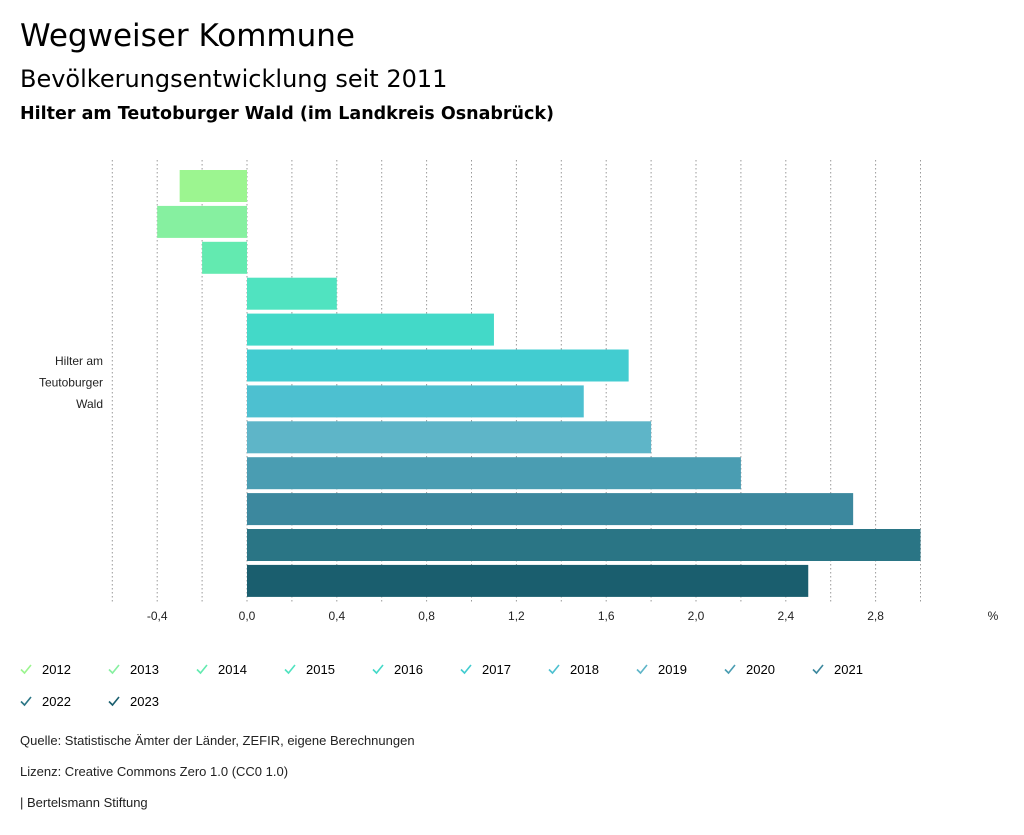  Describe the element at coordinates (494, 473) in the screenshot. I see `bar-2020` at that location.